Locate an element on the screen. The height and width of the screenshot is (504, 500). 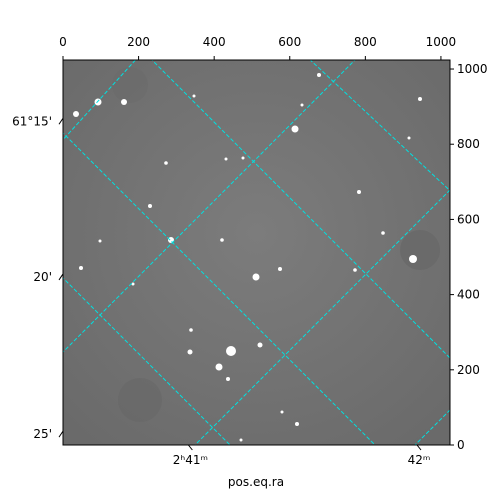
x-axis-label: pos.eq.ra is located at coordinates (256, 482).